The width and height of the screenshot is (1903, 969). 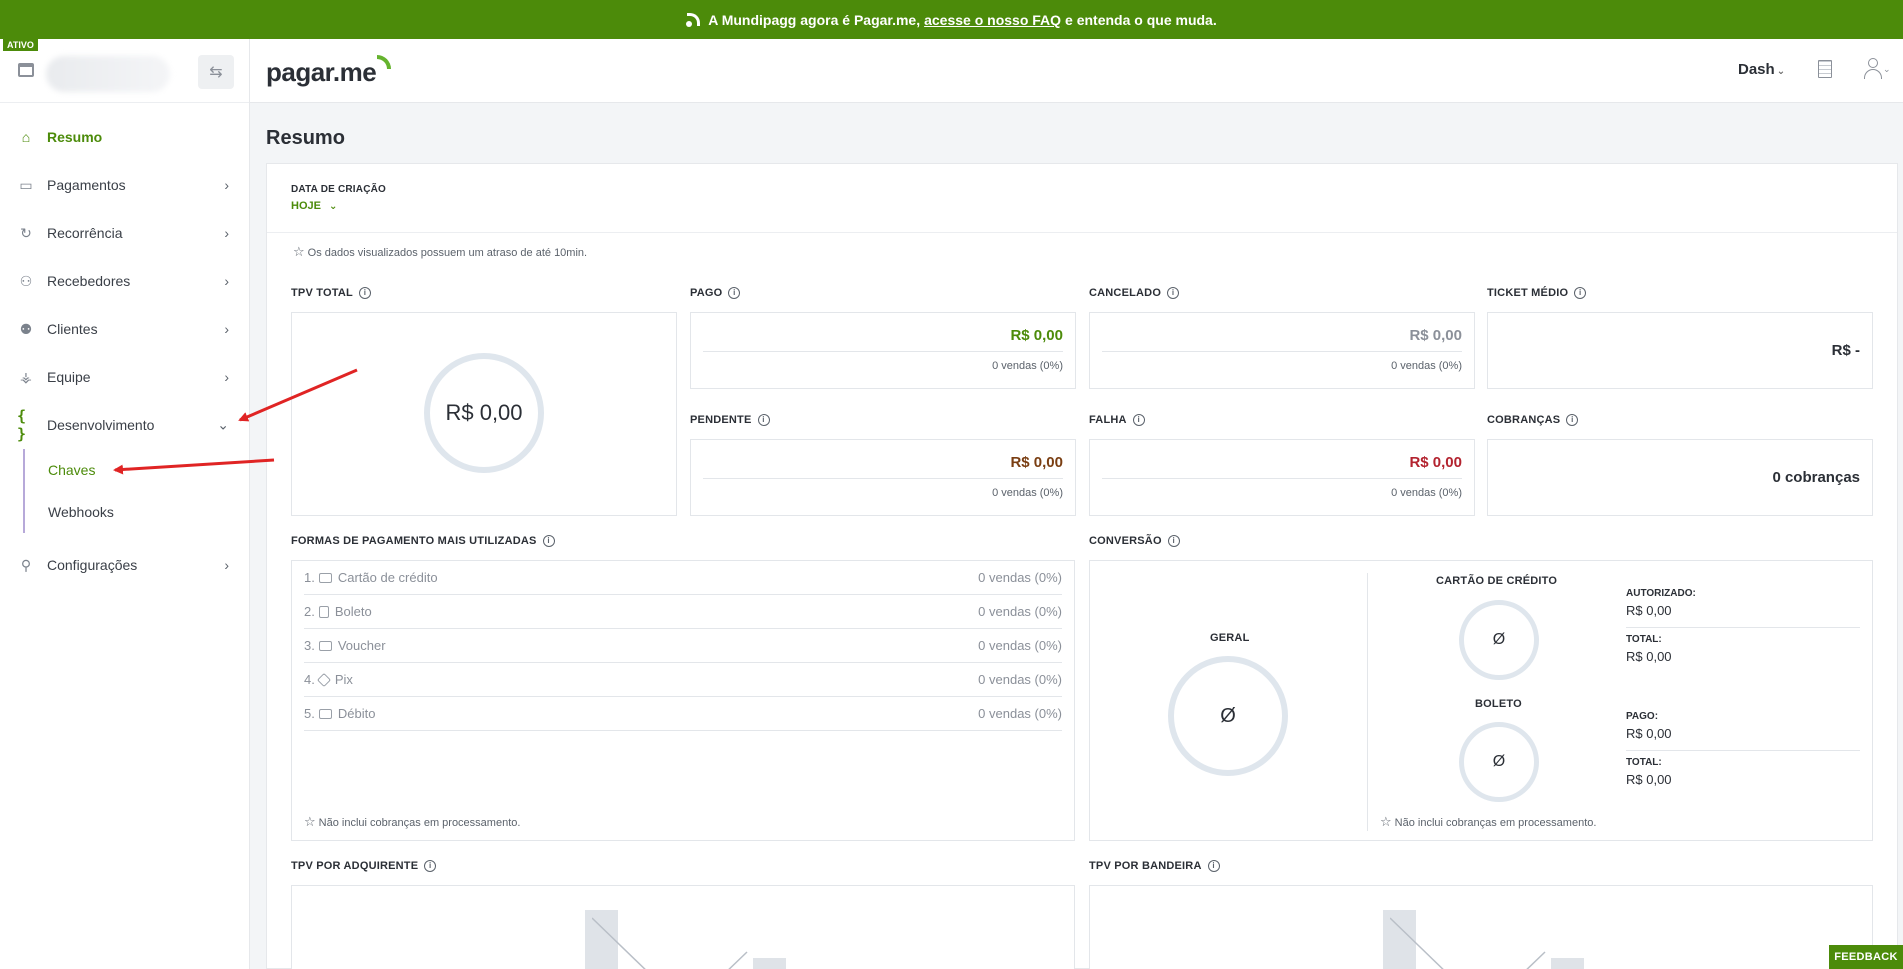 What do you see at coordinates (26, 280) in the screenshot?
I see `users-group-icon: ⚇` at bounding box center [26, 280].